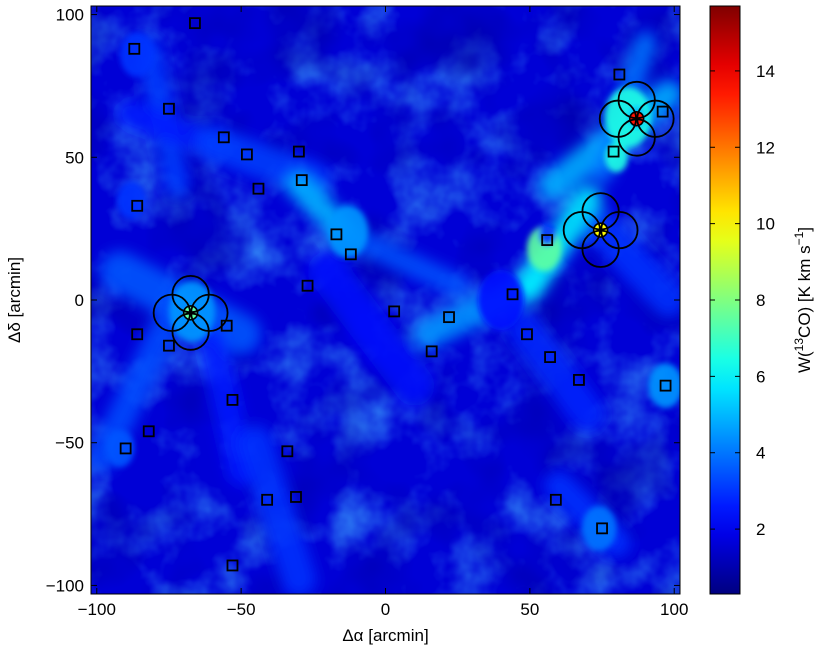  Describe the element at coordinates (760, 376) in the screenshot. I see `colorbar-tick-label: 6` at that location.